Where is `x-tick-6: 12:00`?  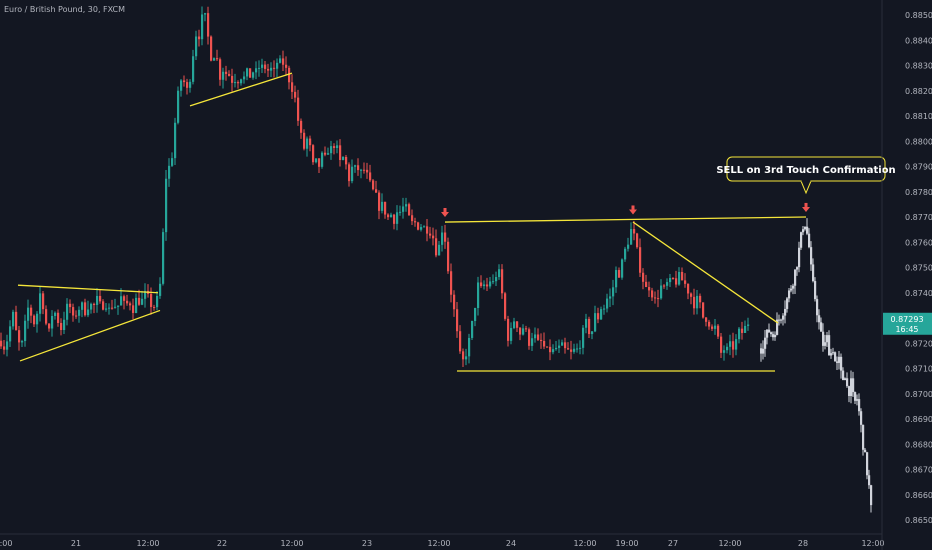 x-tick-6: 12:00 is located at coordinates (438, 543).